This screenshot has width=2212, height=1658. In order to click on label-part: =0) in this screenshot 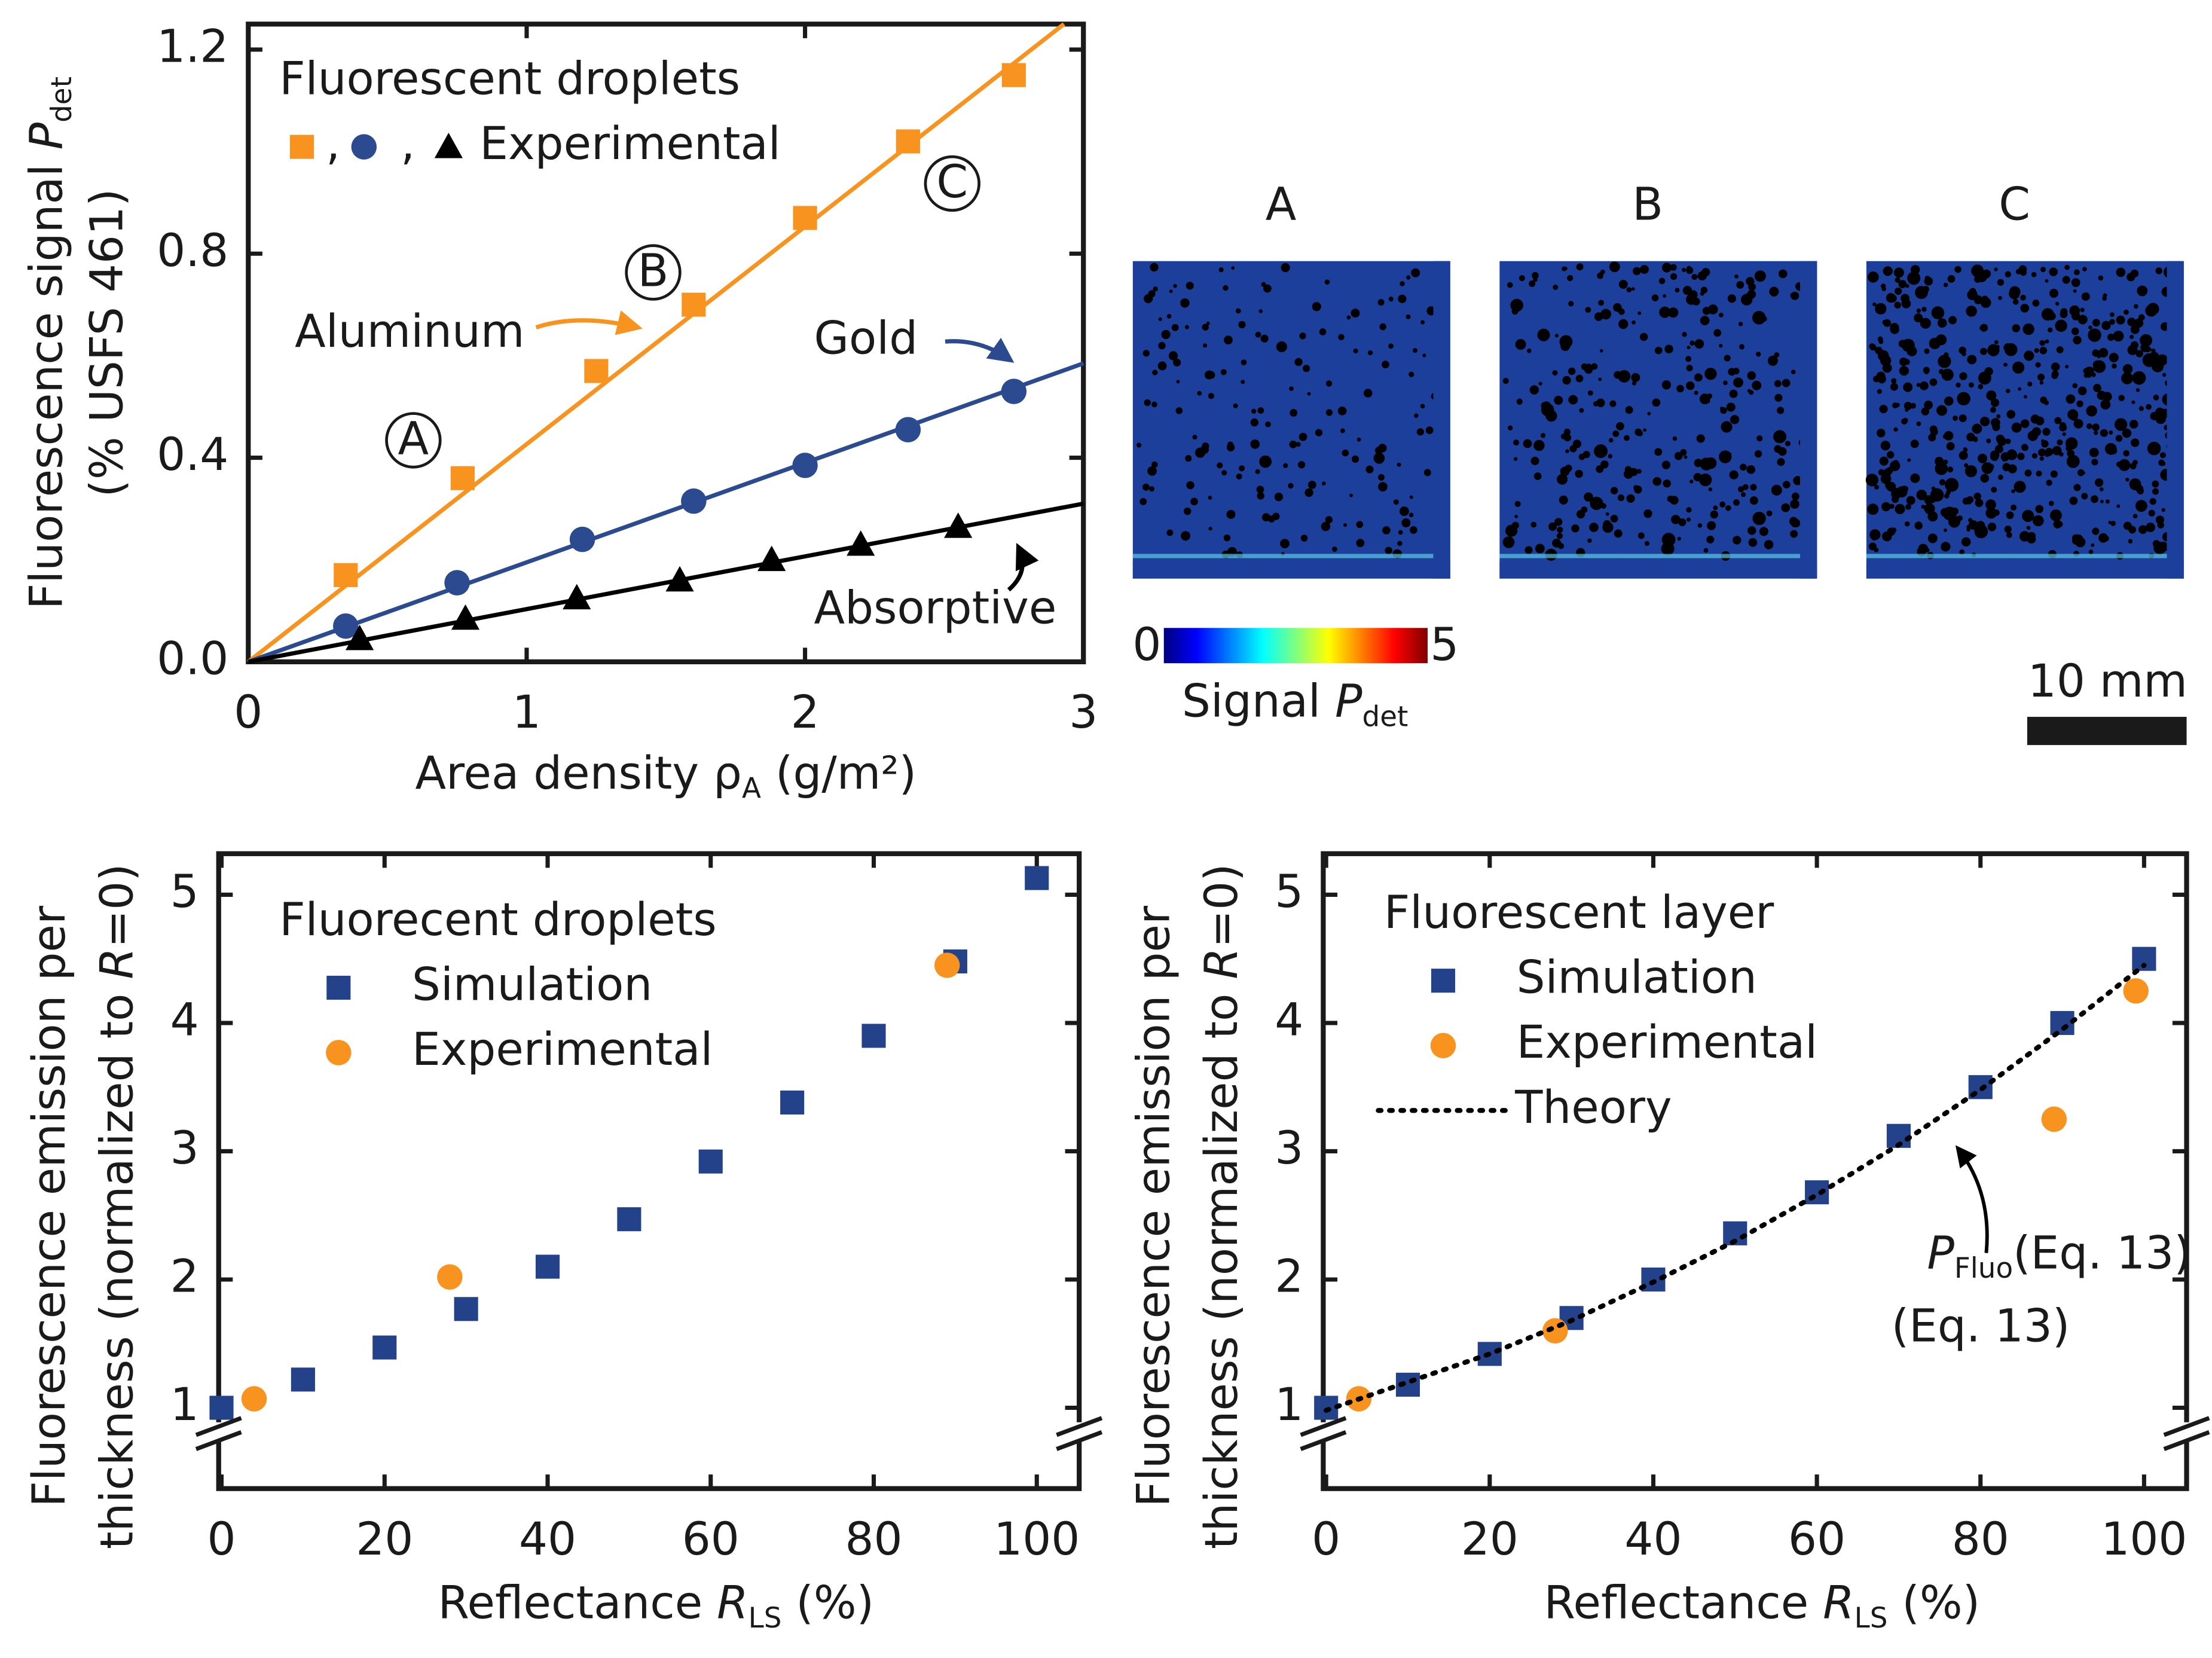, I will do `click(1221, 905)`.